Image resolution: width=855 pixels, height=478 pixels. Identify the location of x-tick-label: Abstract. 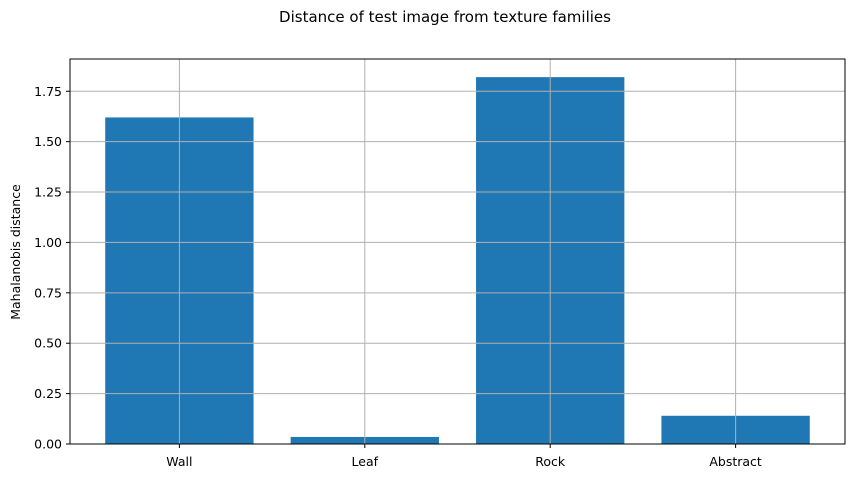
(735, 461).